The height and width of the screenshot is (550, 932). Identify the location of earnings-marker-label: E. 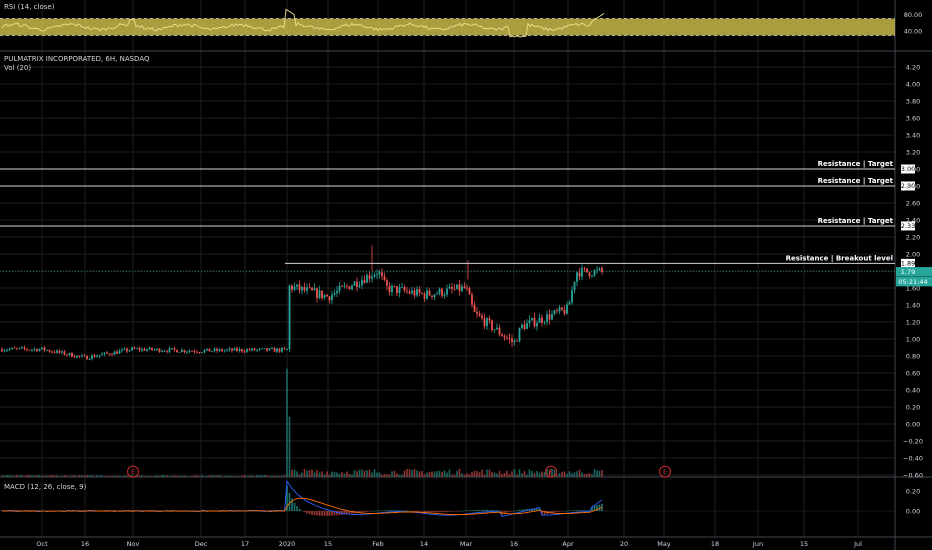
(133, 472).